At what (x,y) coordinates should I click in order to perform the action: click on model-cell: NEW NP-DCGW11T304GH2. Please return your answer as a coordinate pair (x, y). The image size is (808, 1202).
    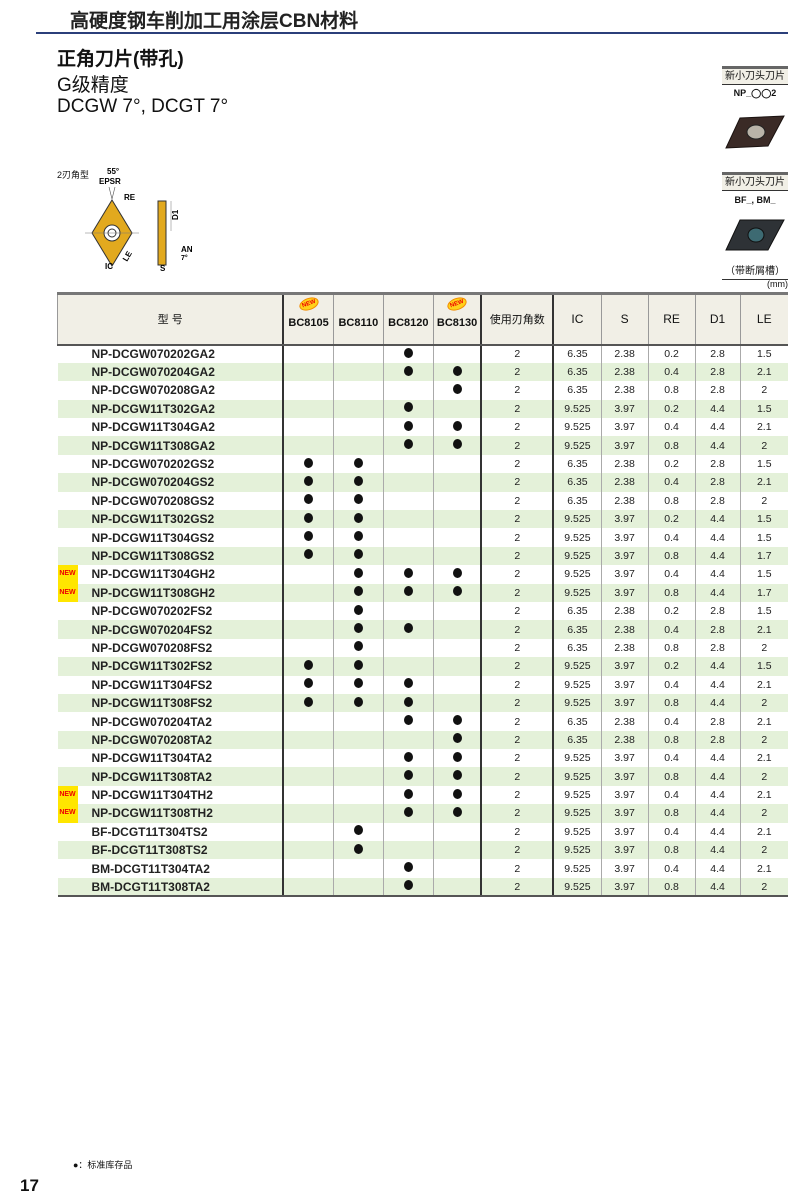
    Looking at the image, I should click on (170, 574).